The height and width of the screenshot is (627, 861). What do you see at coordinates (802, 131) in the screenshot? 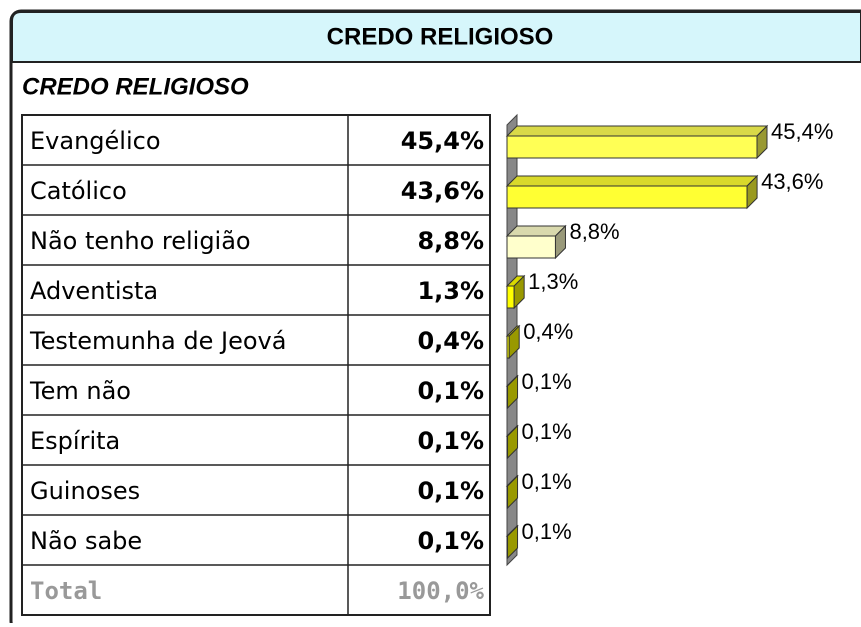
I see `data-label: 45,4%` at bounding box center [802, 131].